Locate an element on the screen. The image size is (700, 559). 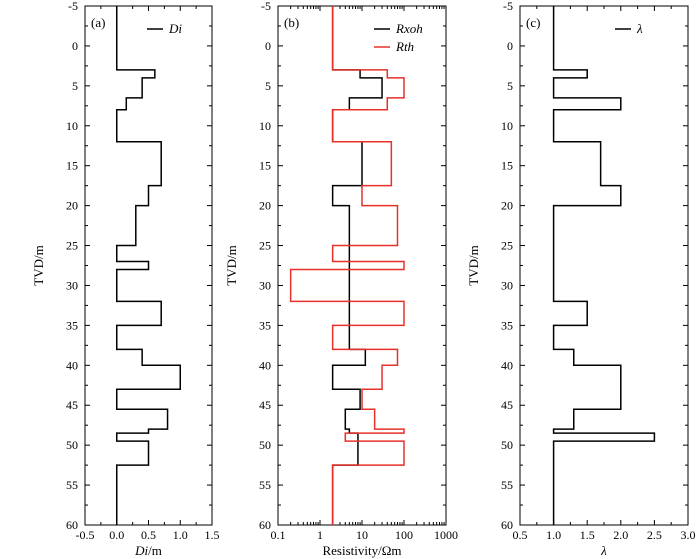
x-tick-label: 3.0 is located at coordinates (688, 535).